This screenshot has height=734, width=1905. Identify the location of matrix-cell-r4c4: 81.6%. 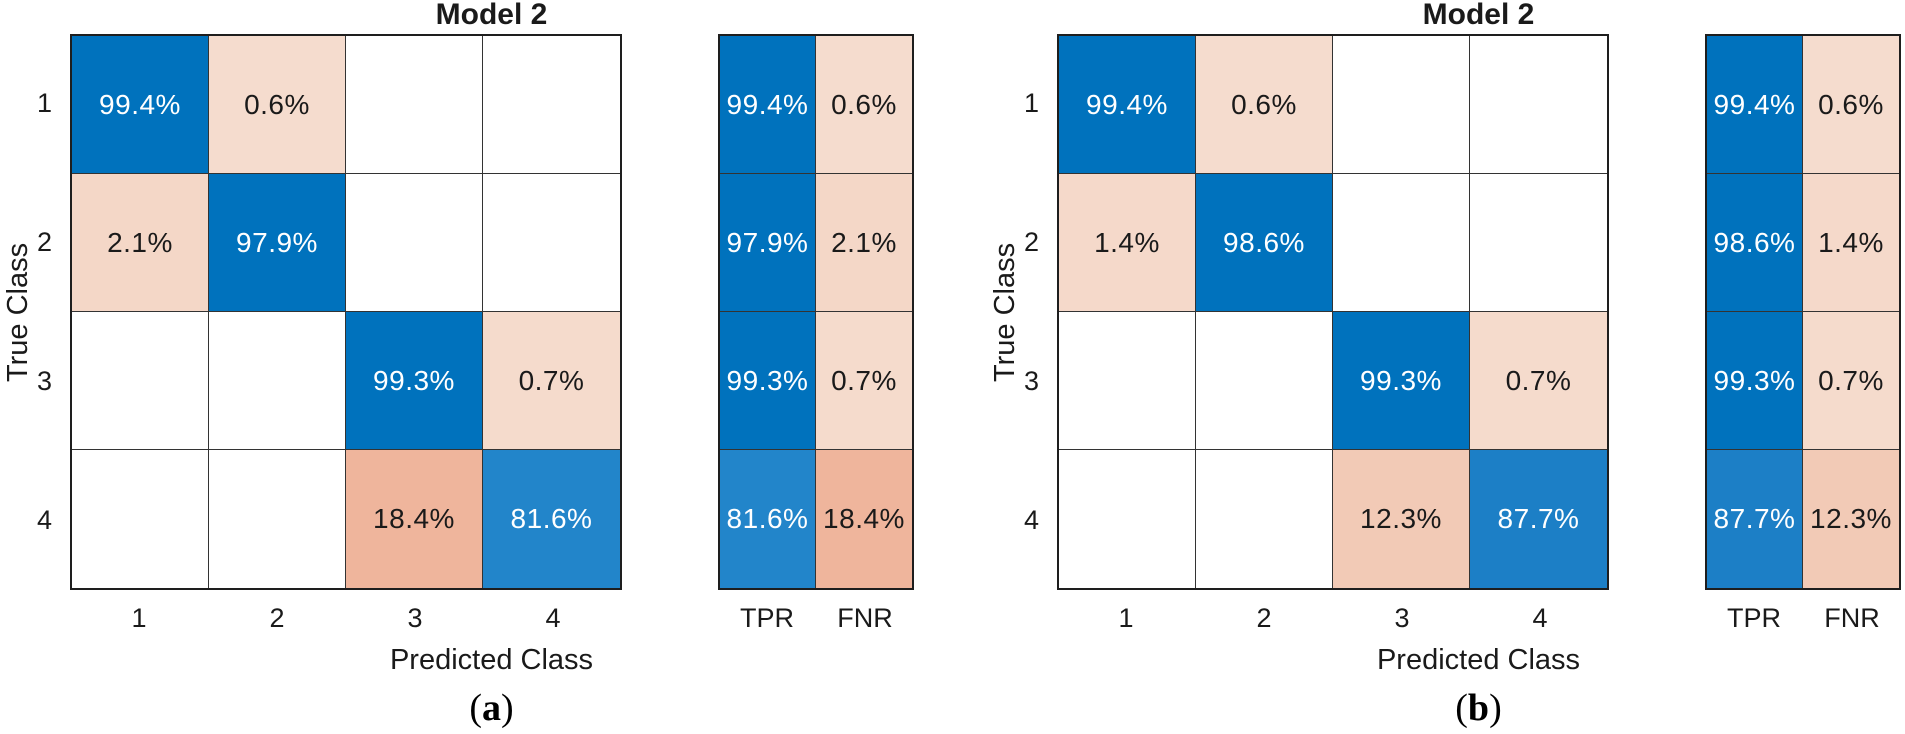
(551, 519).